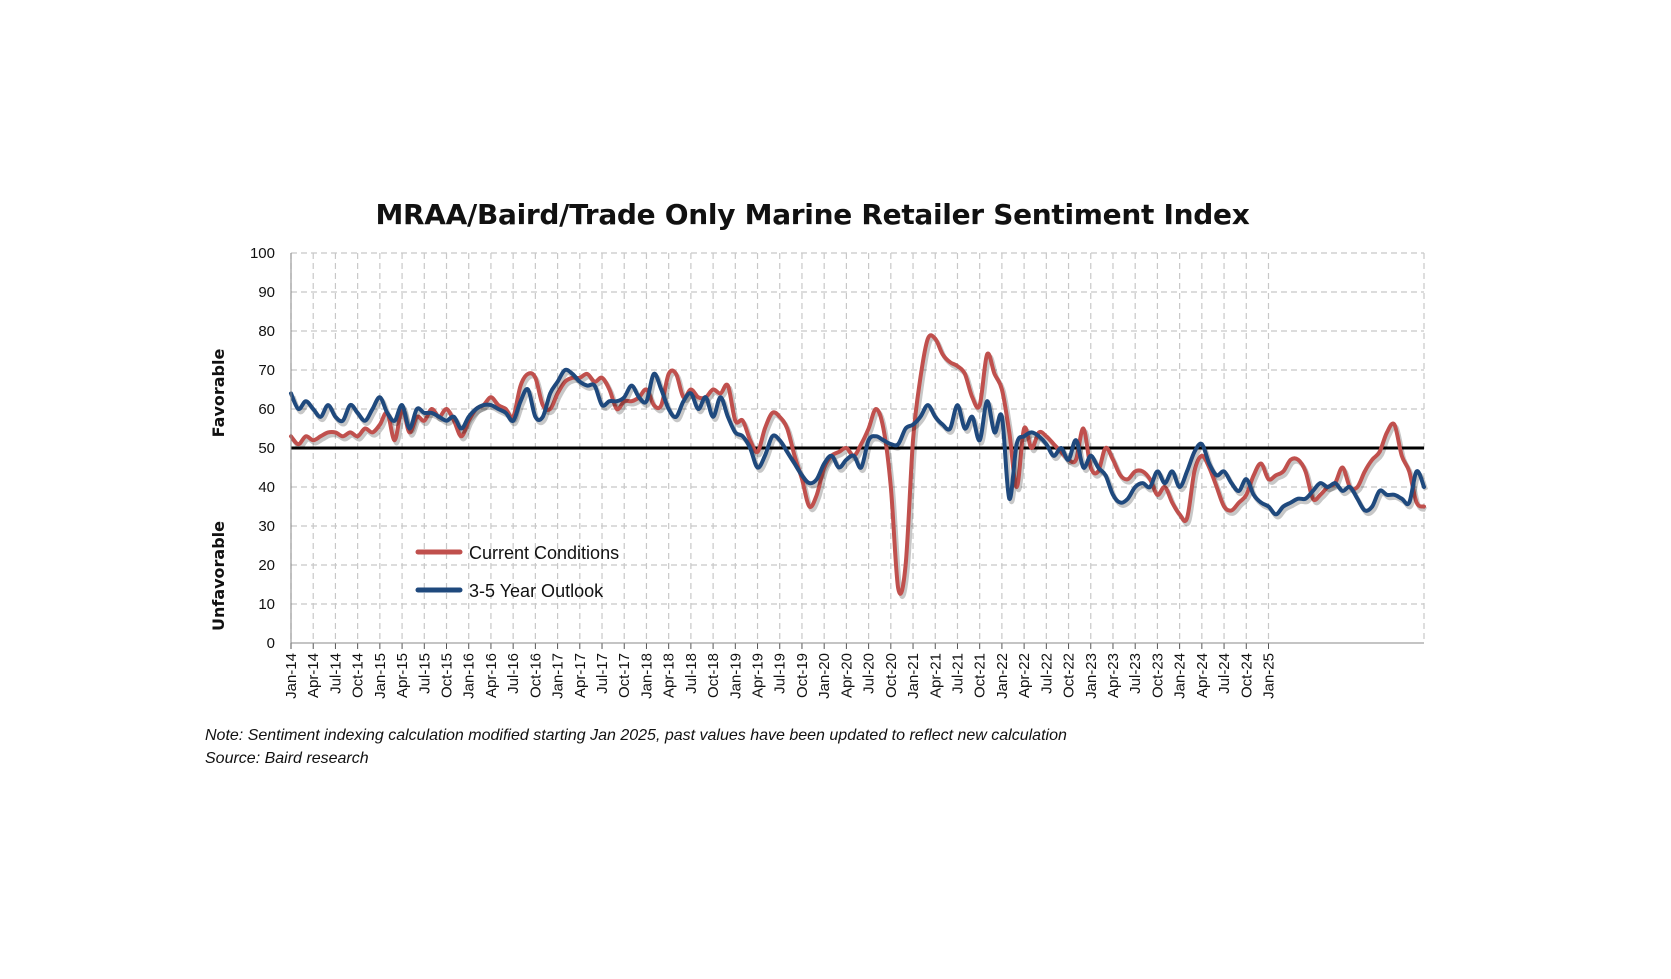  What do you see at coordinates (218, 576) in the screenshot?
I see `y-label-unfavorable: Unfavorable` at bounding box center [218, 576].